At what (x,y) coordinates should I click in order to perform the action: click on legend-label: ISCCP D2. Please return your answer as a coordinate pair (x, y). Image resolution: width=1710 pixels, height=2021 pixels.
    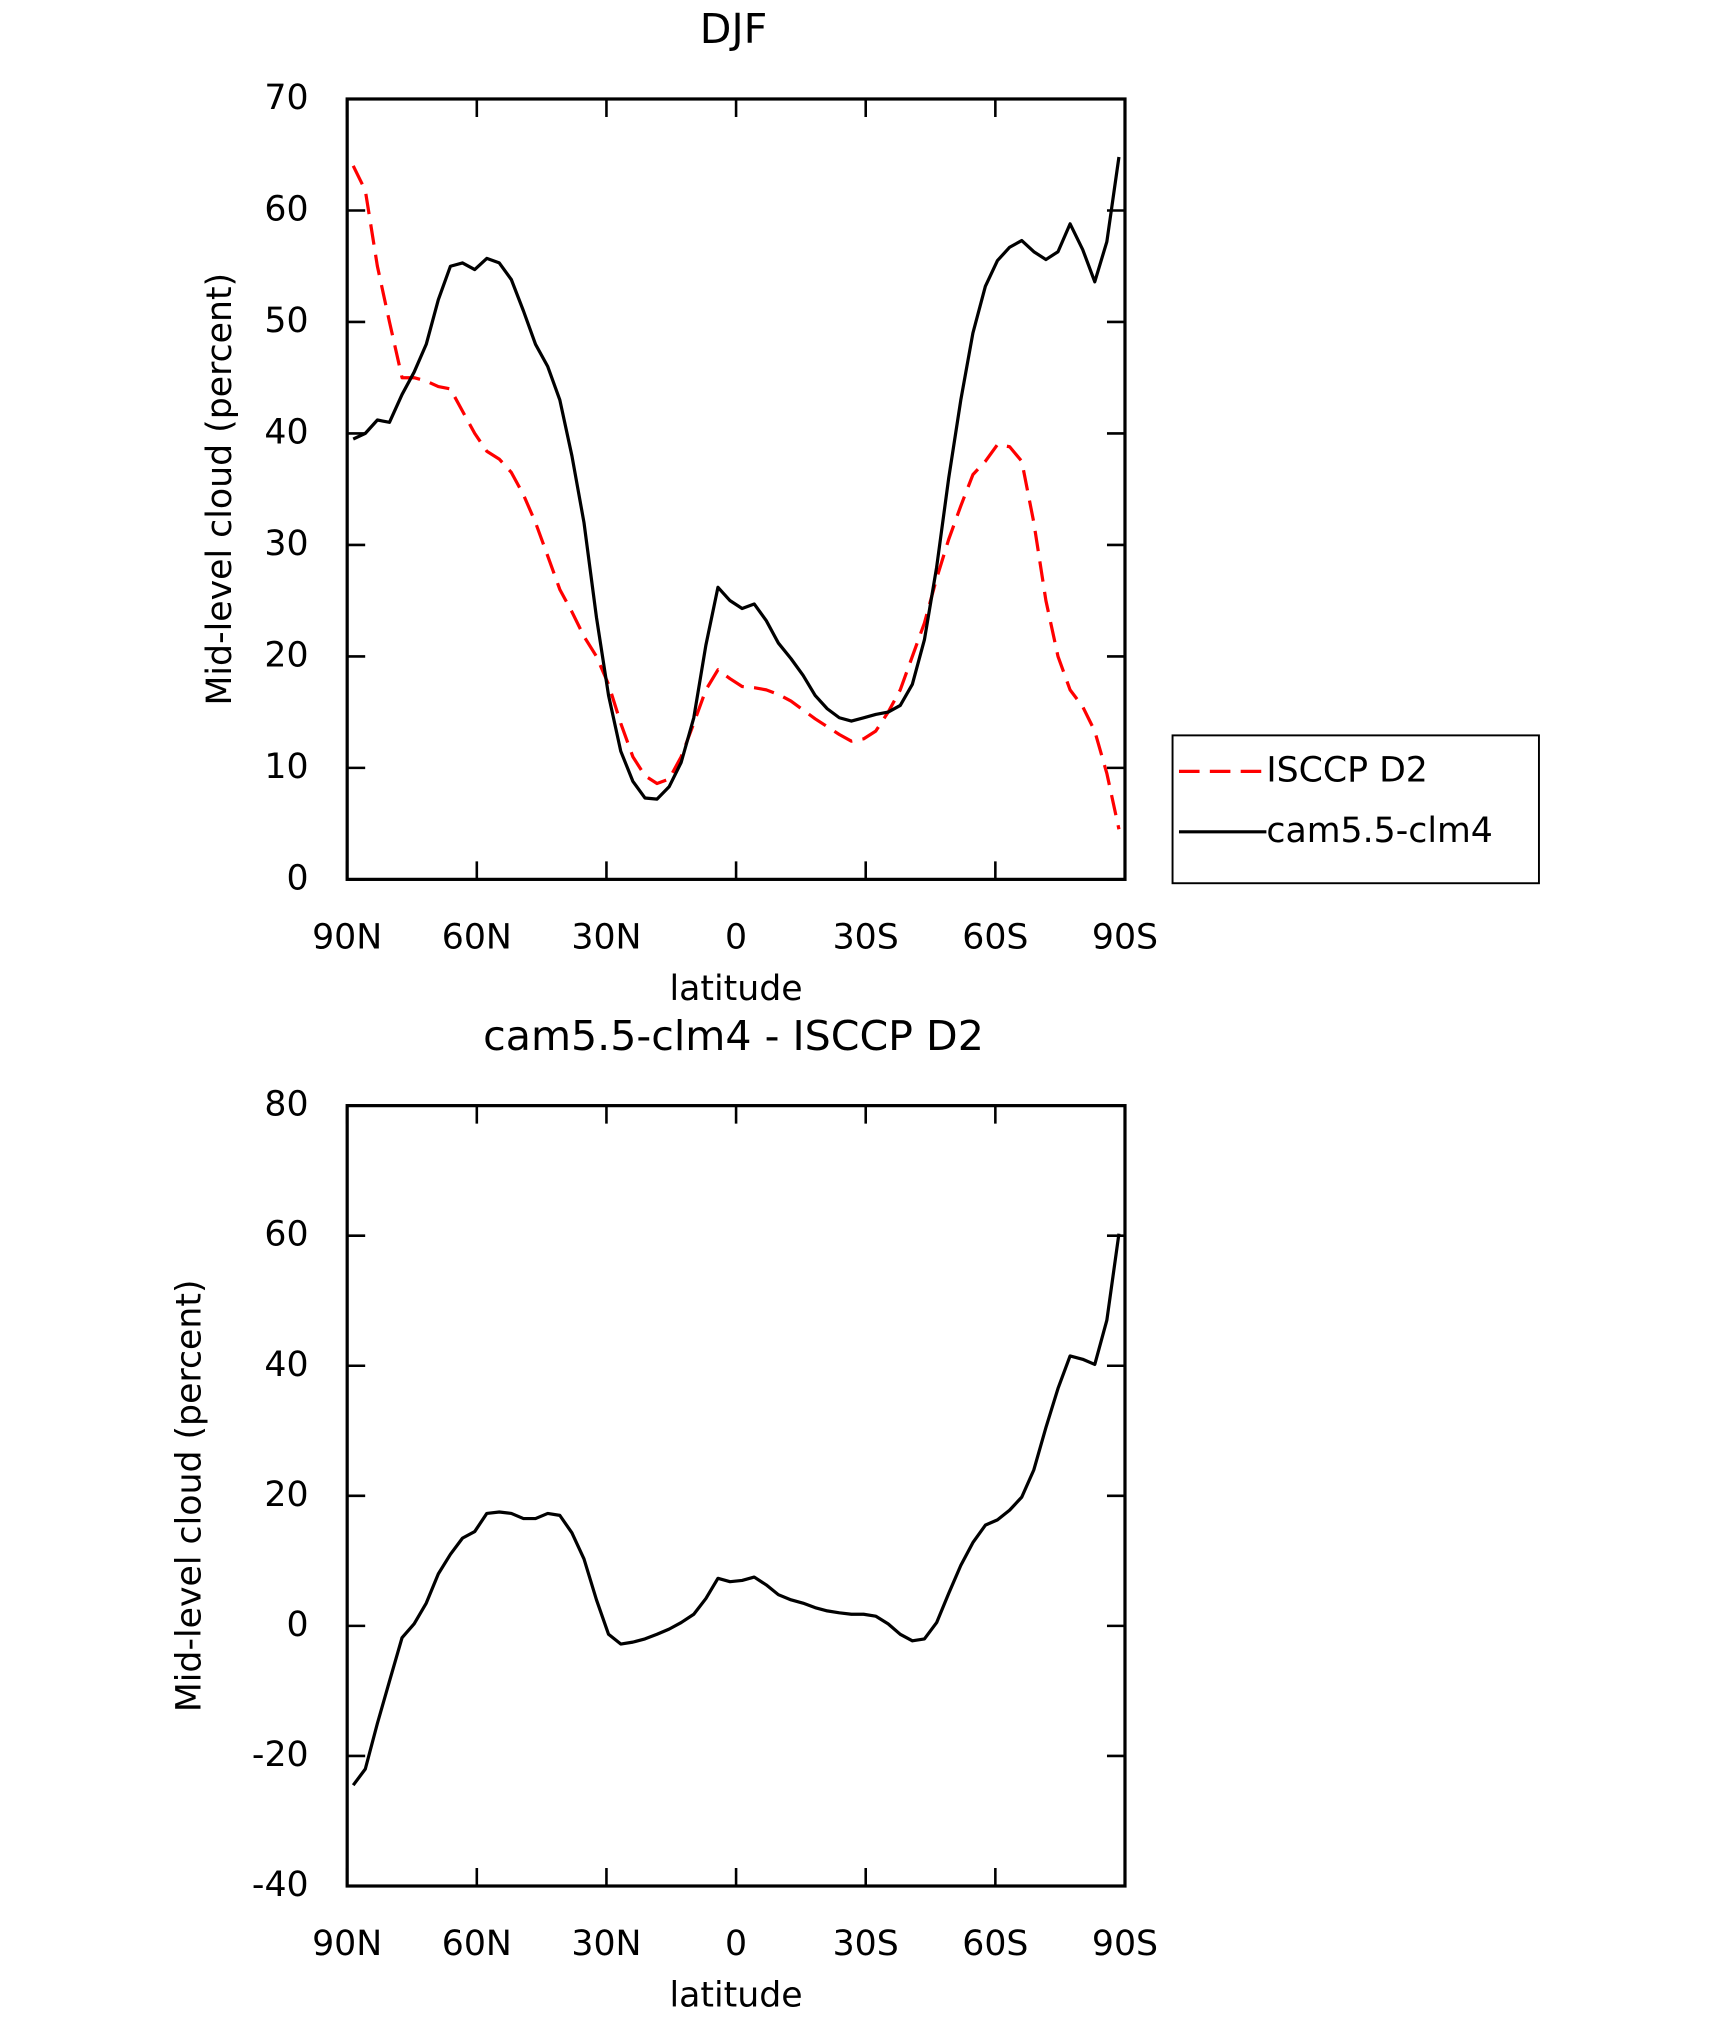
    Looking at the image, I should click on (1347, 770).